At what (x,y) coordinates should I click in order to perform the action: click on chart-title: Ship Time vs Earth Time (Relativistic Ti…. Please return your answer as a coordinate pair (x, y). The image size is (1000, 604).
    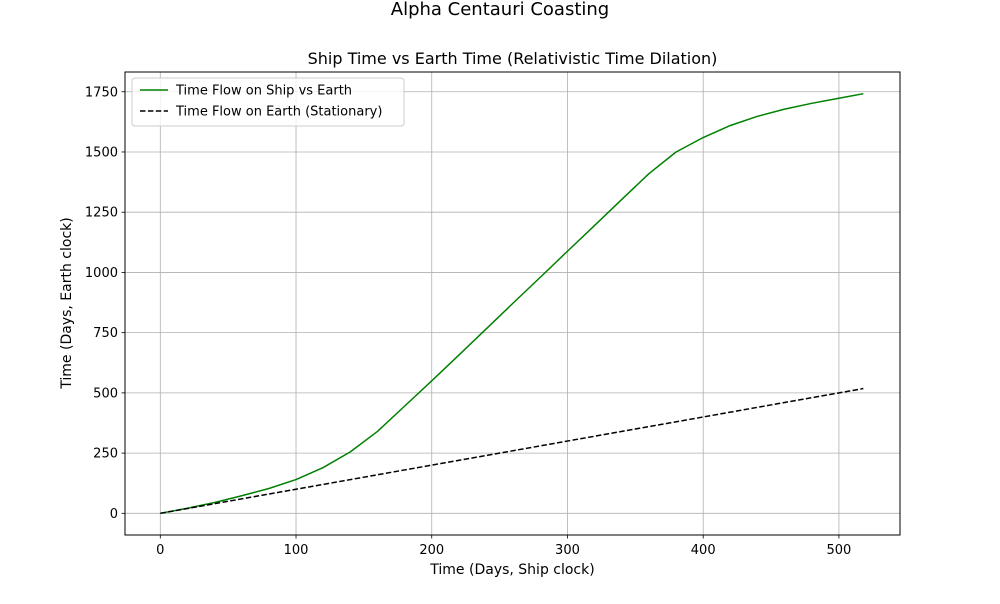
    Looking at the image, I should click on (513, 58).